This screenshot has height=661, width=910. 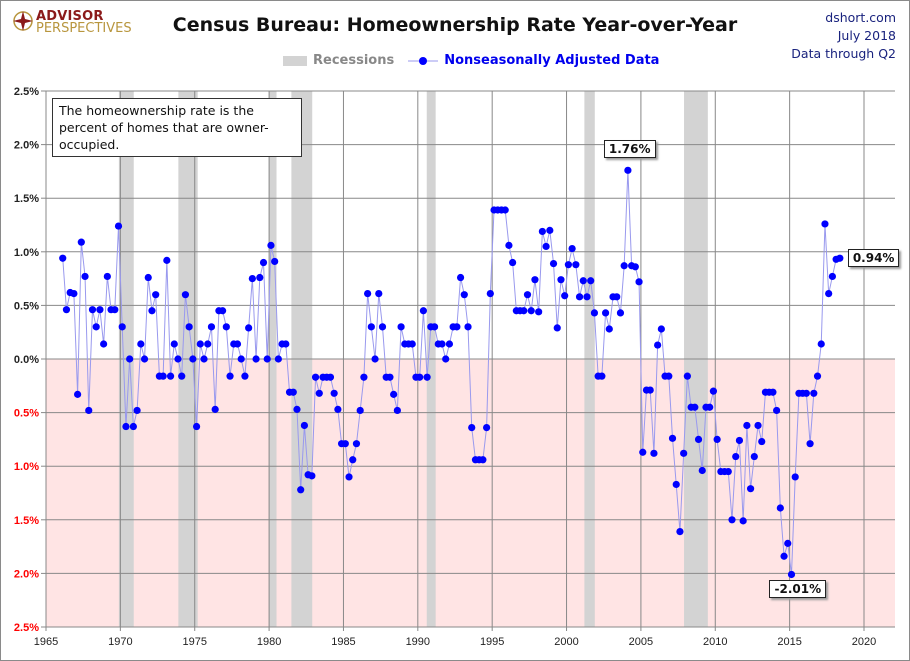 What do you see at coordinates (641, 642) in the screenshot?
I see `x-tick-label: 2005` at bounding box center [641, 642].